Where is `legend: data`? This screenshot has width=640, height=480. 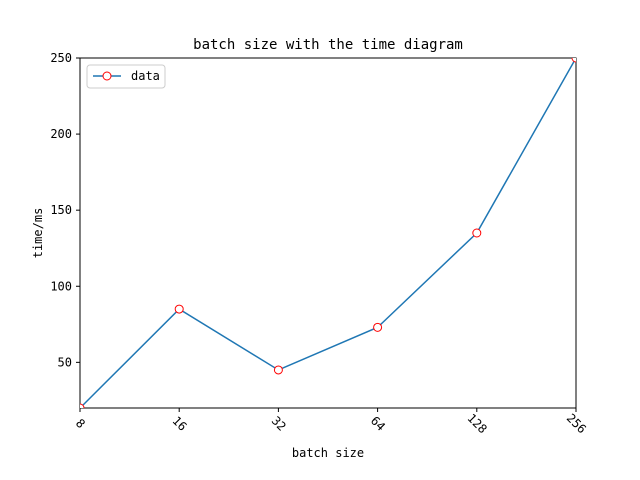
legend: data is located at coordinates (126, 76).